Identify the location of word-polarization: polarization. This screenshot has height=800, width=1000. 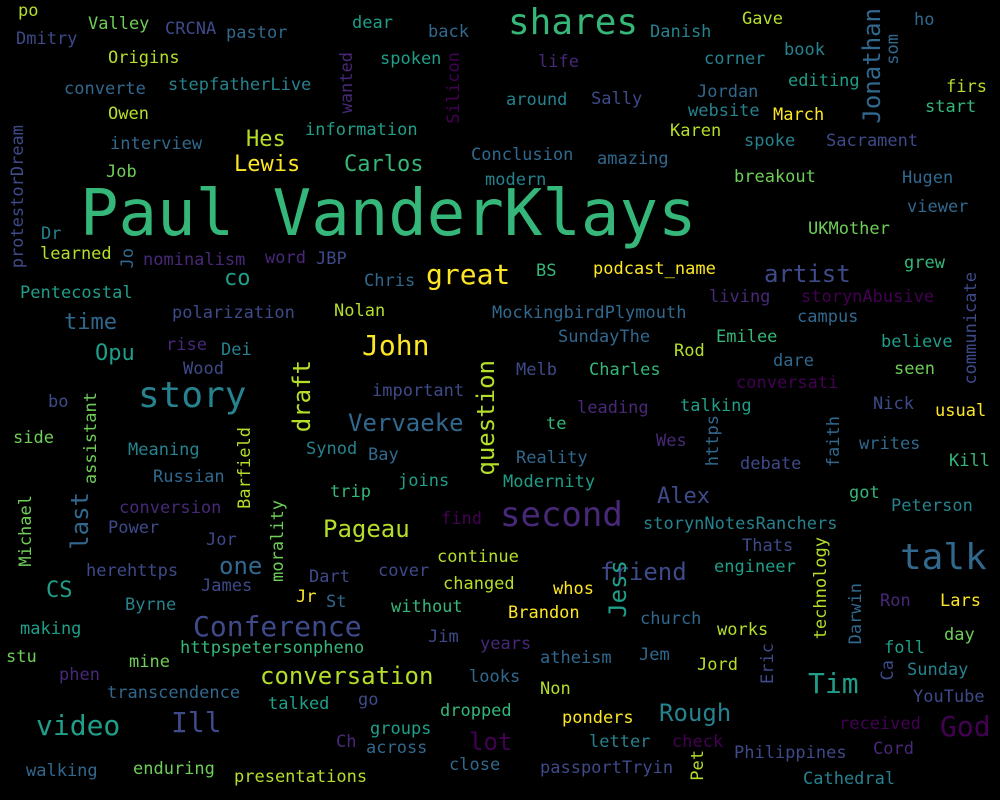
(233, 313).